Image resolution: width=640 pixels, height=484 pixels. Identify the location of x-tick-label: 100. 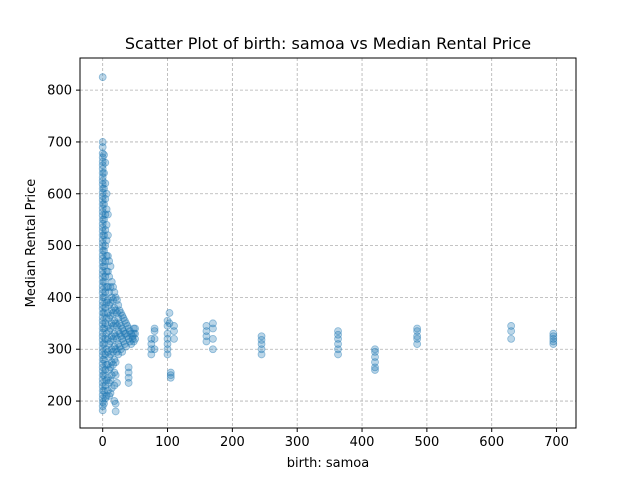
(167, 442).